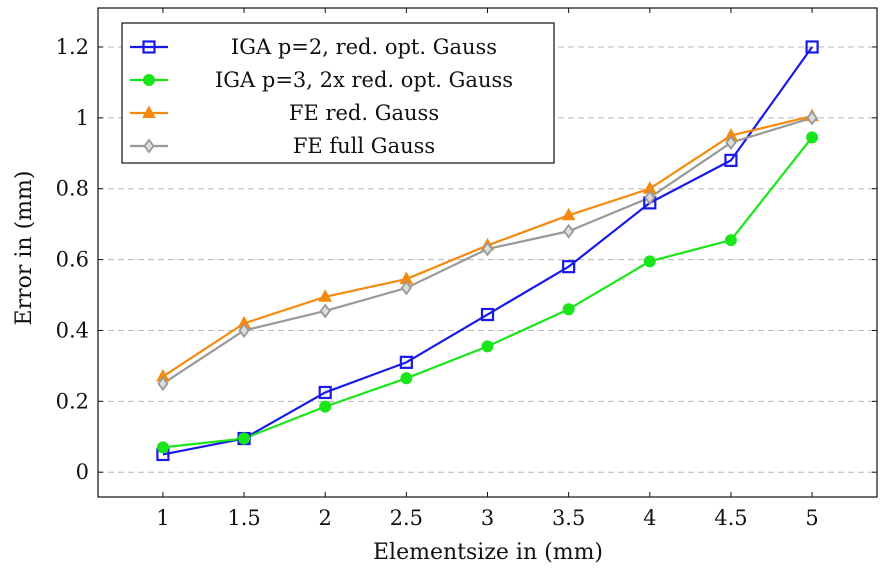 The width and height of the screenshot is (884, 570). Describe the element at coordinates (364, 80) in the screenshot. I see `legend-label: IGA p=3, 2x red. opt. Gauss` at that location.